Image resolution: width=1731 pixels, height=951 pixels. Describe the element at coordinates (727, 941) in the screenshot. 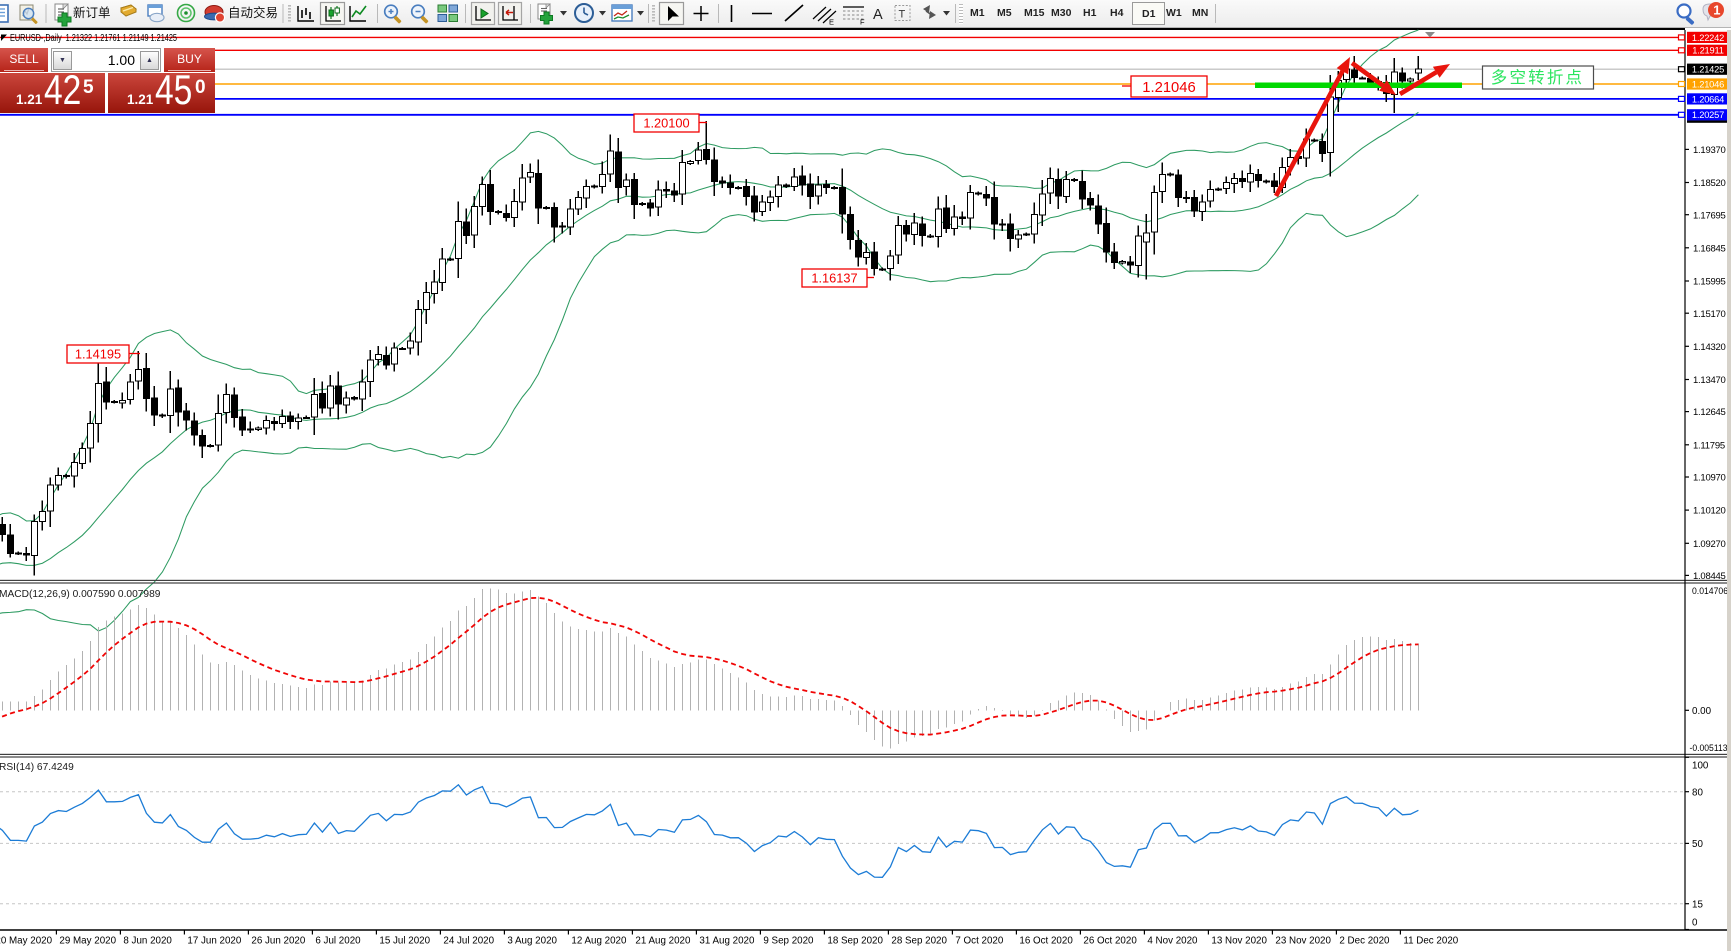

I see `svg-text: 31 Aug 2020` at that location.